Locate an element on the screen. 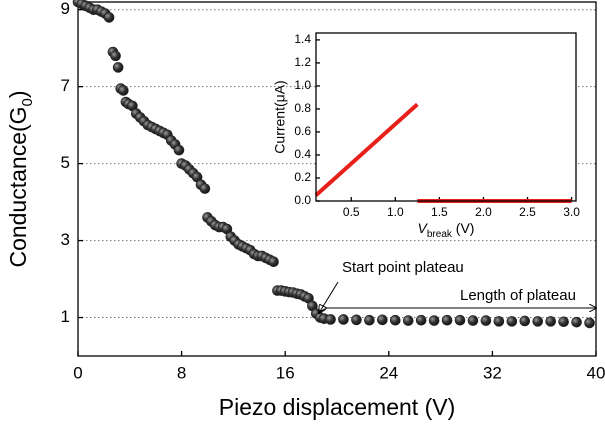 Image resolution: width=605 pixels, height=424 pixels. inset-x-axis-label-part: break is located at coordinates (440, 234).